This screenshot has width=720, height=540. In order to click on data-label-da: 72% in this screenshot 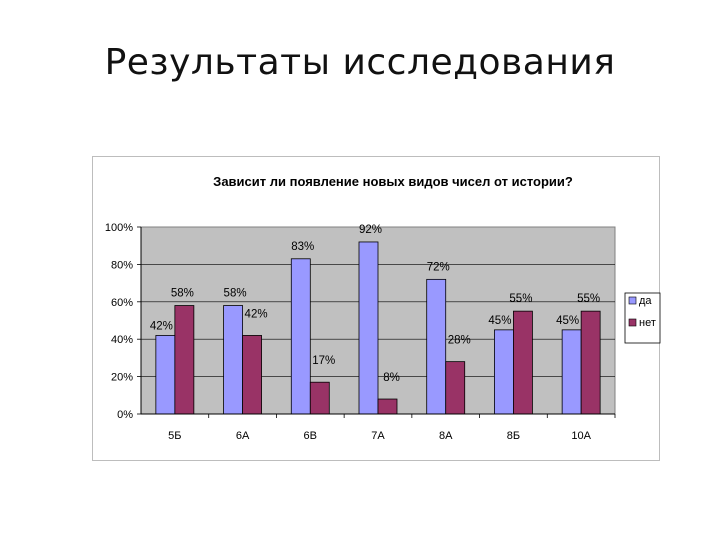, I will do `click(438, 267)`.